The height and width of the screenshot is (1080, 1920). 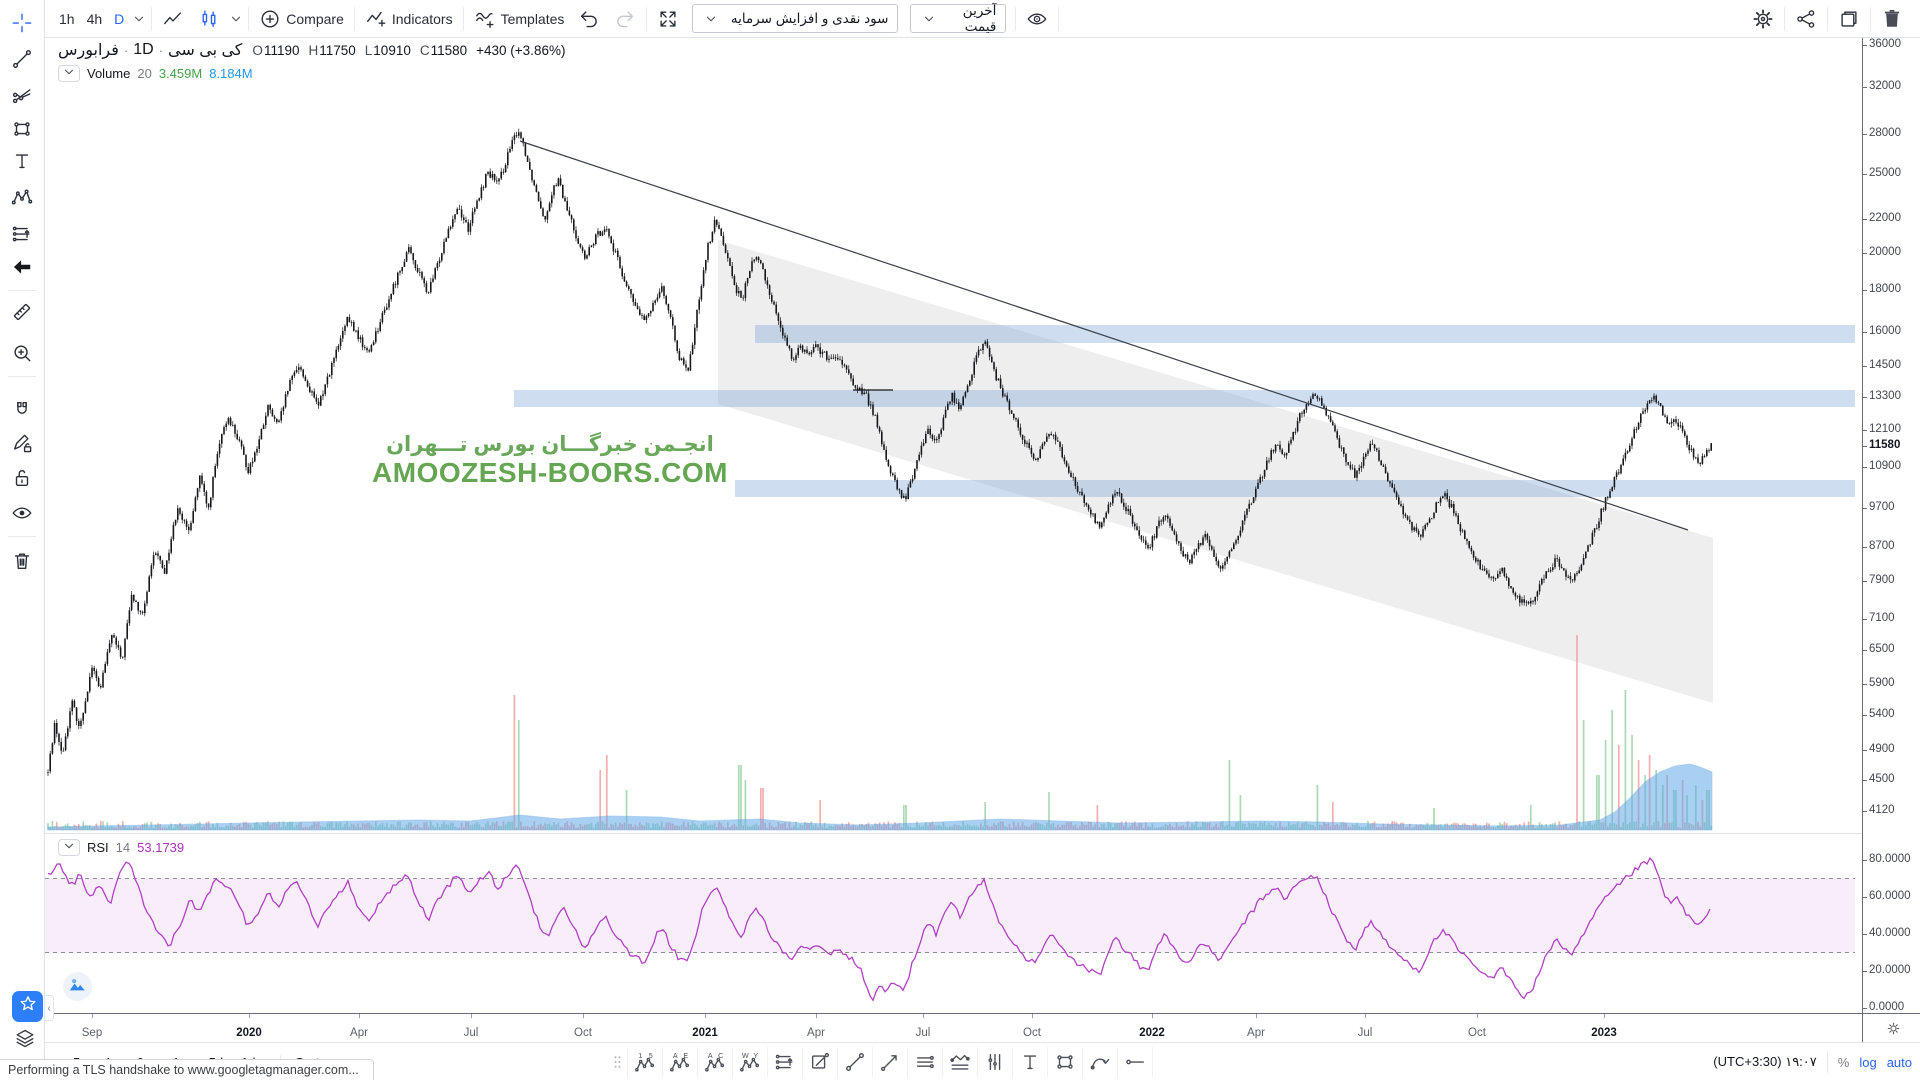 What do you see at coordinates (709, 1056) in the screenshot?
I see `svg-text: A` at bounding box center [709, 1056].